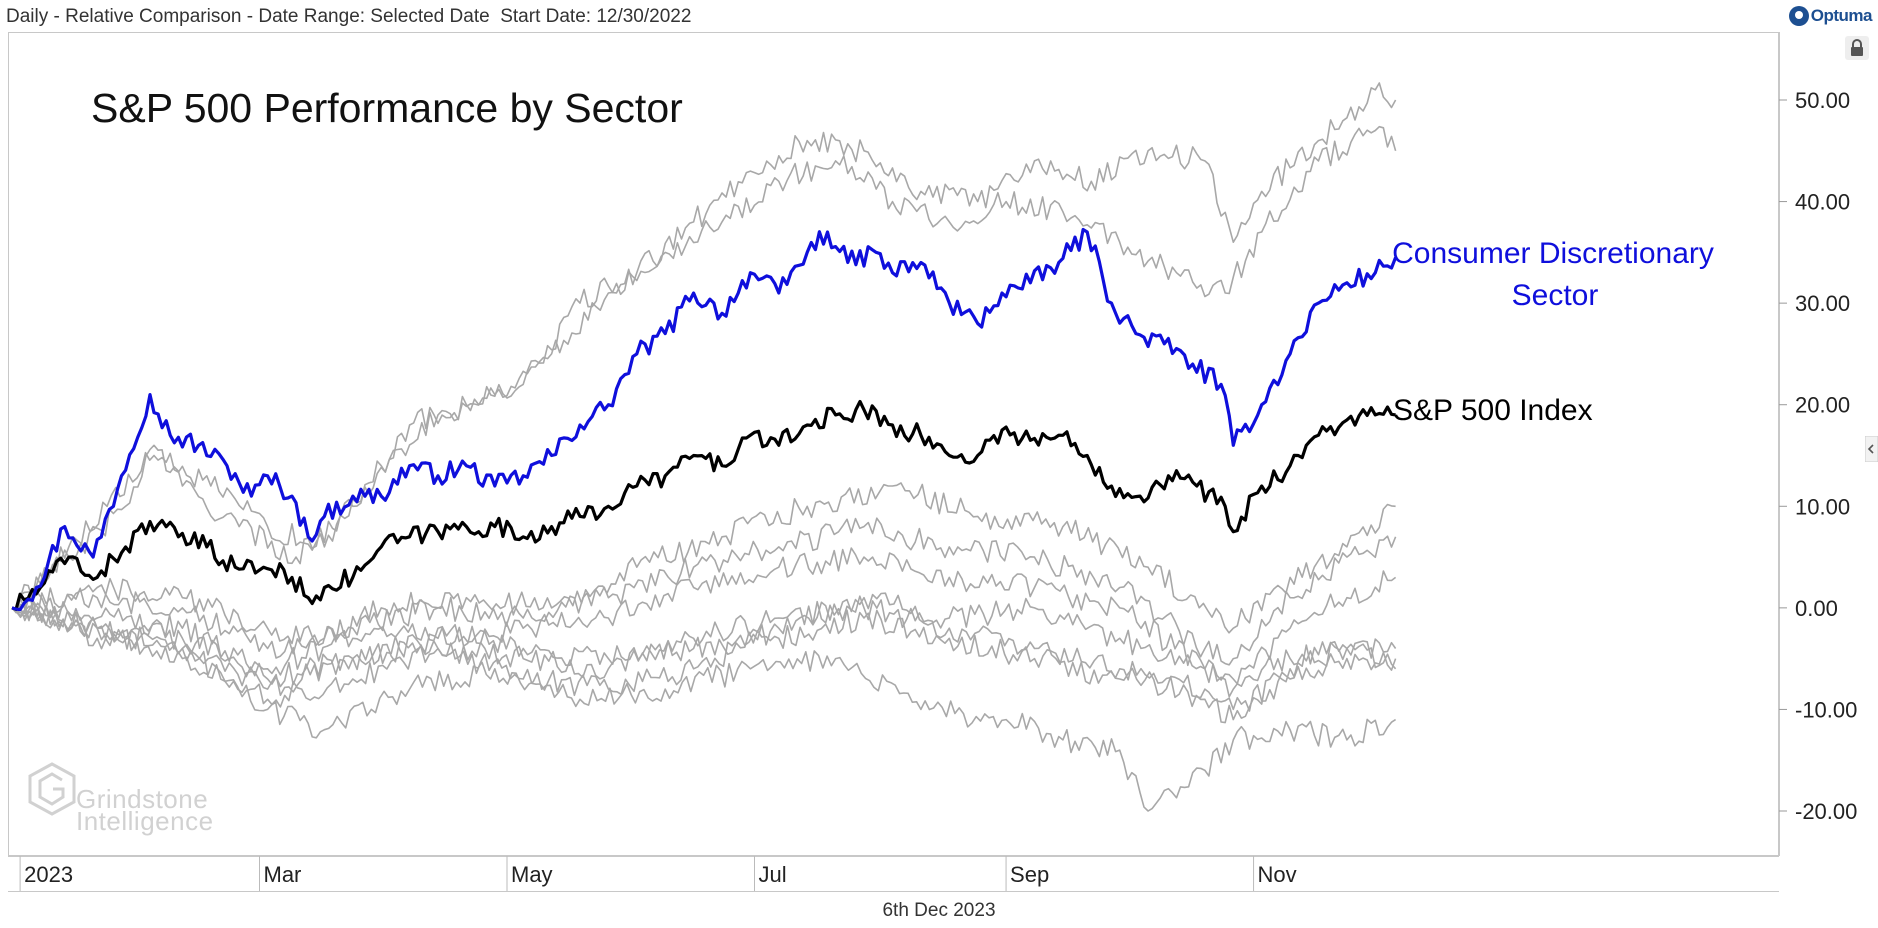  I want to click on optuma-logo: Optuma, so click(1830, 16).